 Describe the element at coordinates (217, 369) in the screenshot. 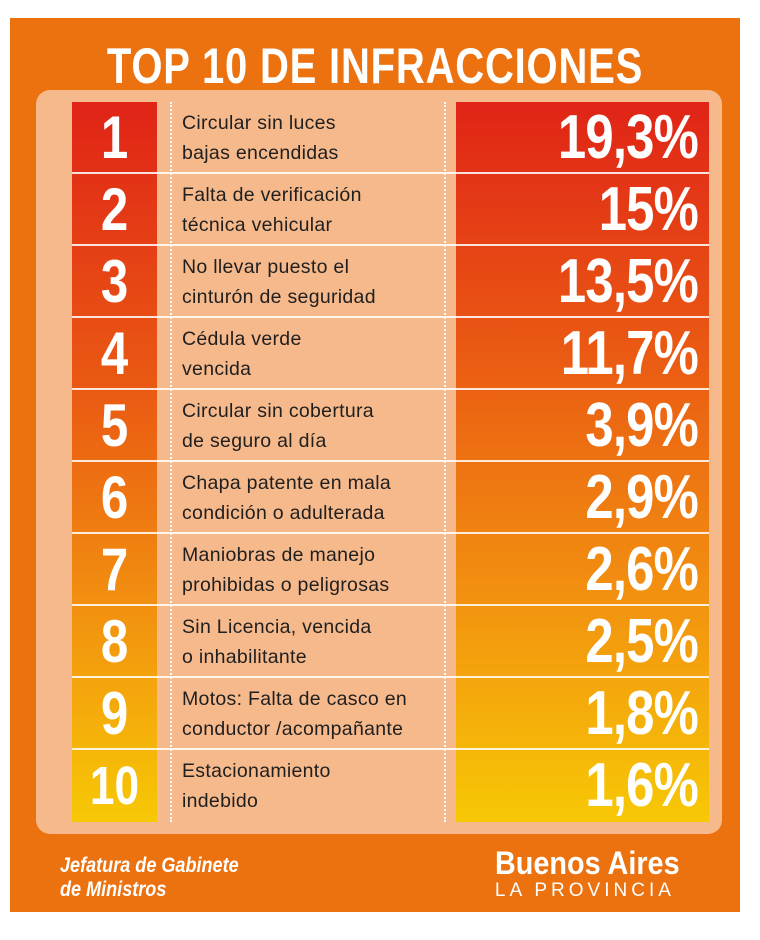

I see `description-line2: vencida` at that location.